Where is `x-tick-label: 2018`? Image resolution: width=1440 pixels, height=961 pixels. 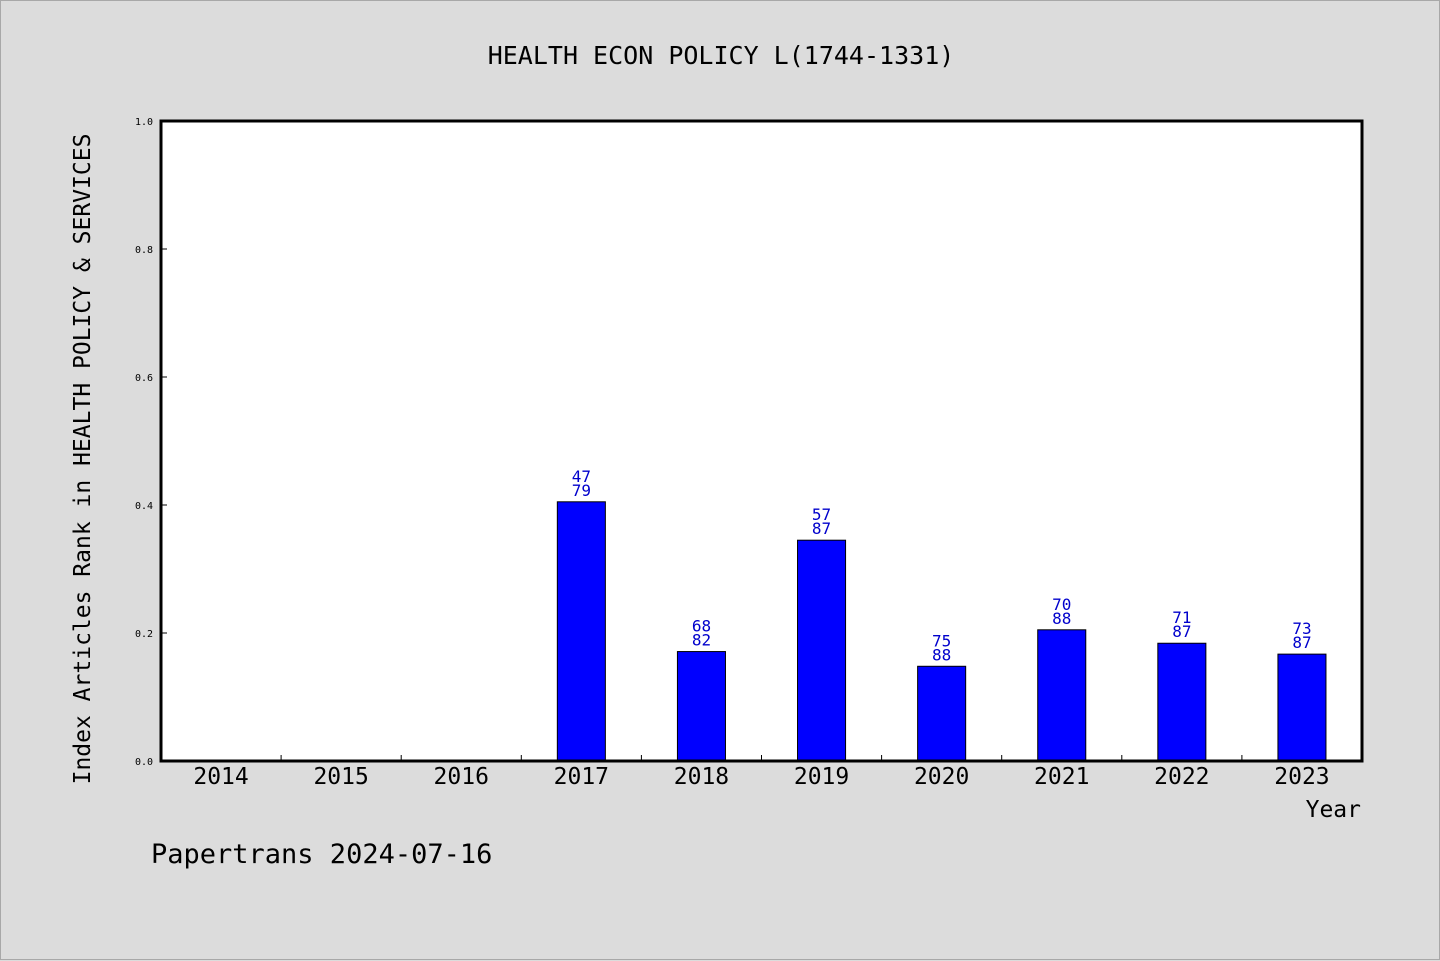
x-tick-label: 2018 is located at coordinates (701, 777).